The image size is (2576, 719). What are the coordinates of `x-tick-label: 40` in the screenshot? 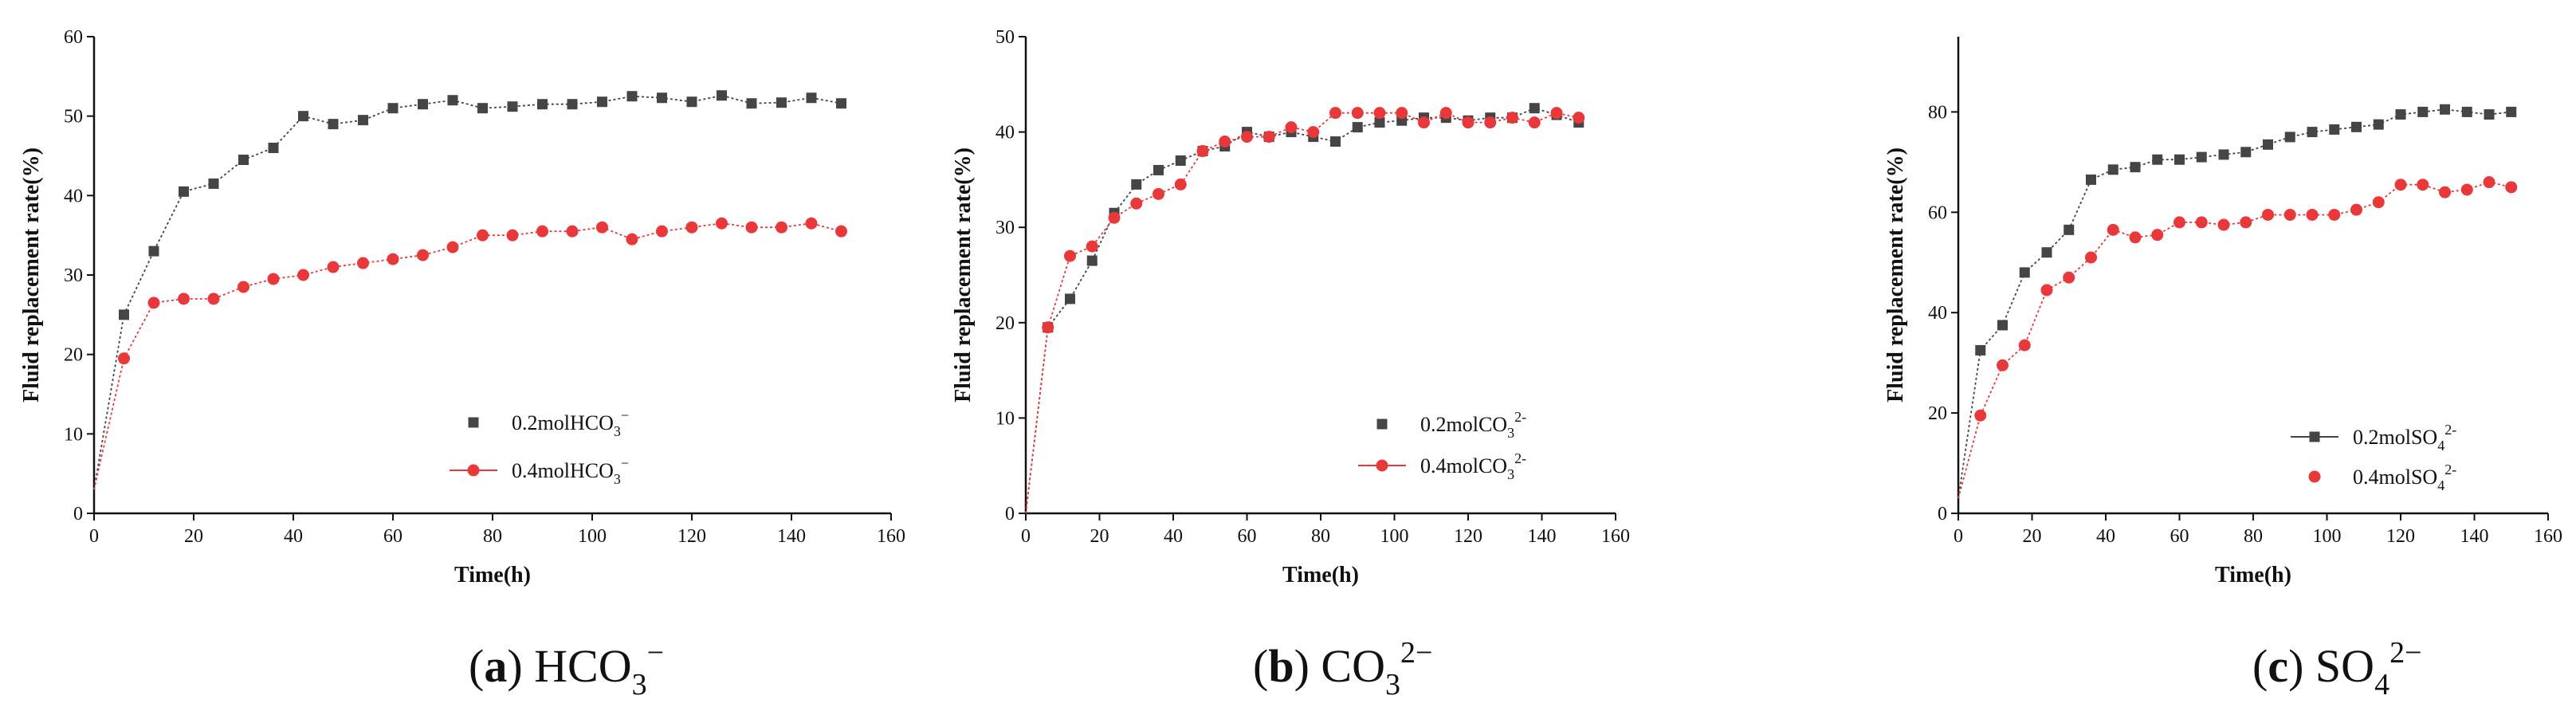 It's located at (293, 536).